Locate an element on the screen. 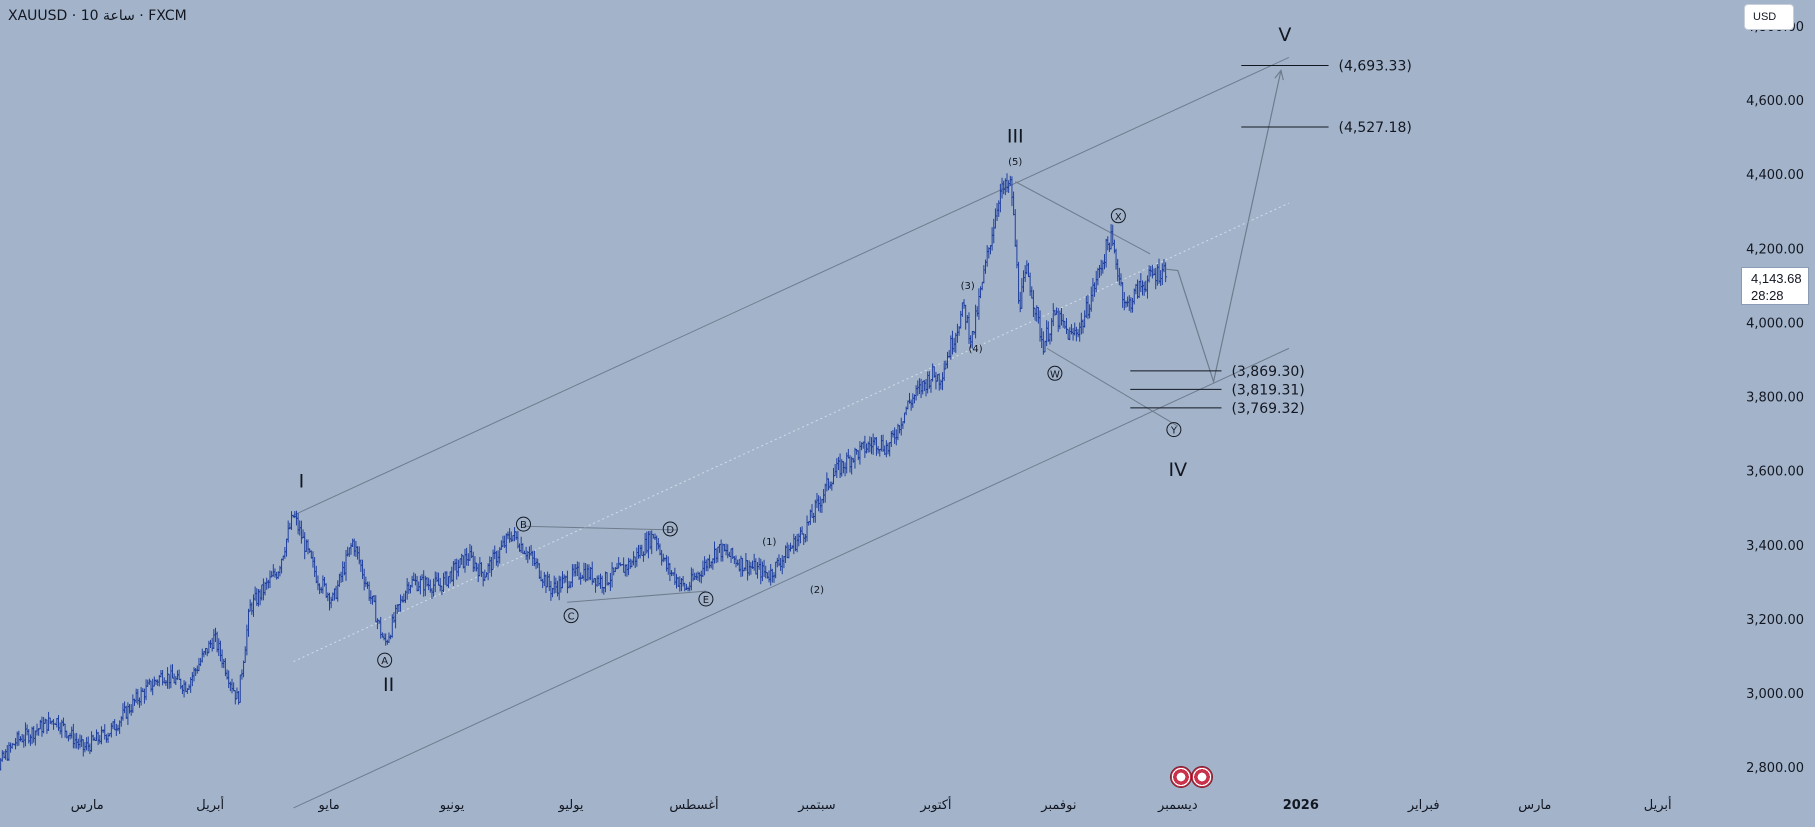 Image resolution: width=1815 pixels, height=827 pixels. y-tick-label: 4,000.00 is located at coordinates (1775, 323).